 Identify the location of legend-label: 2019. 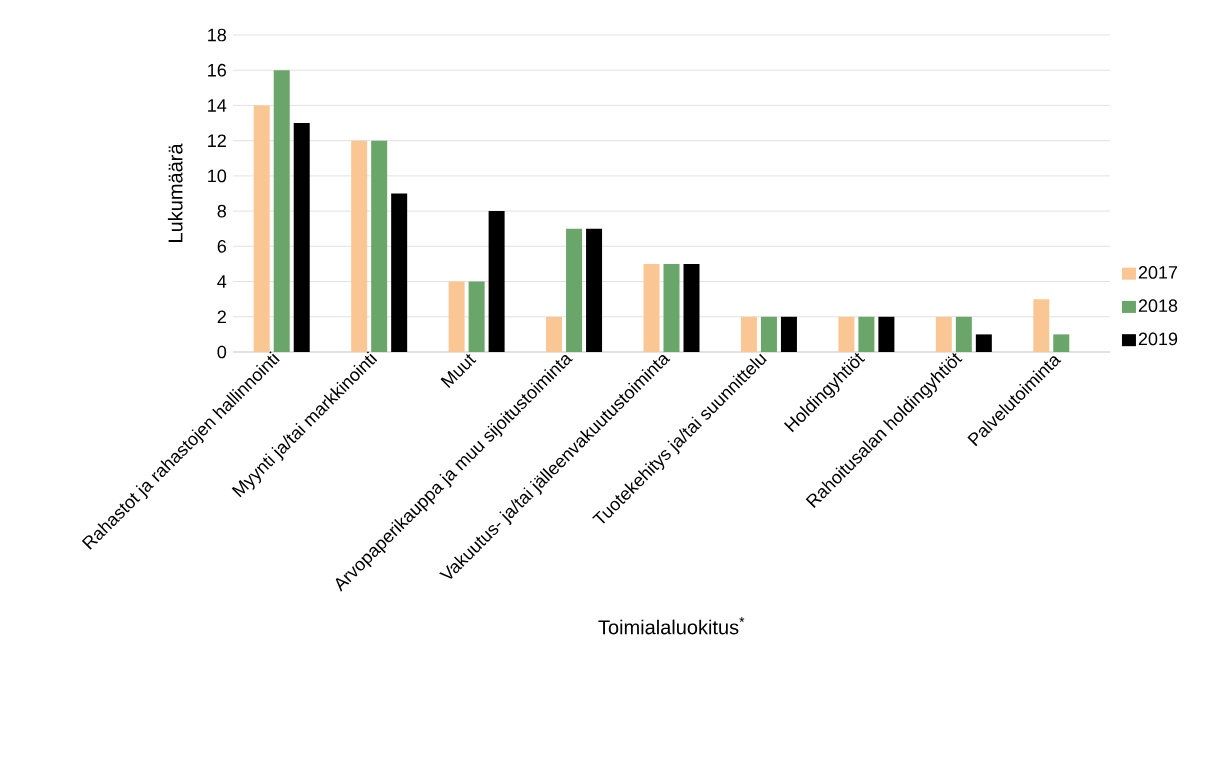
(1158, 339).